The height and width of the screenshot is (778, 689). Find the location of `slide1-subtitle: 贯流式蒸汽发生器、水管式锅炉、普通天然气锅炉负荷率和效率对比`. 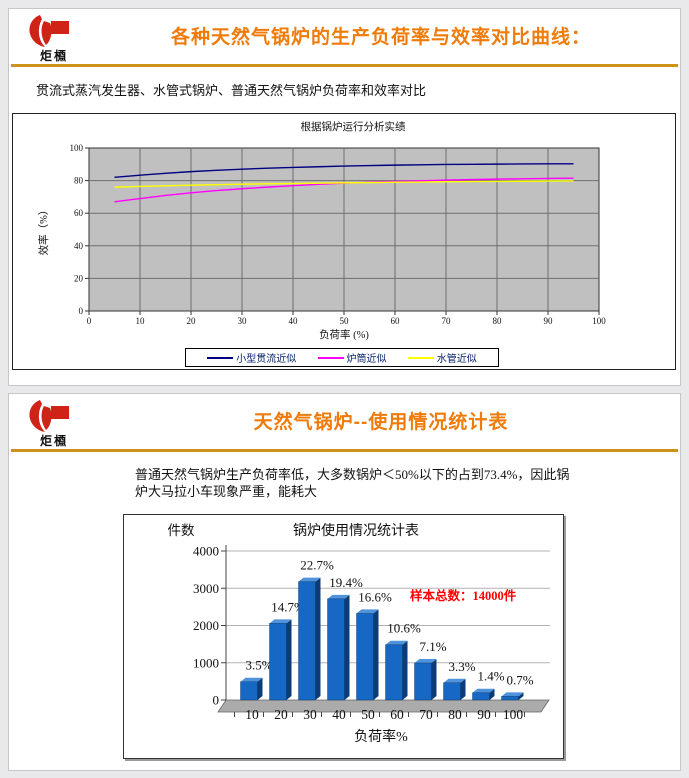

slide1-subtitle: 贯流式蒸汽发生器、水管式锅炉、普通天然气锅炉负荷率和效率对比 is located at coordinates (231, 90).